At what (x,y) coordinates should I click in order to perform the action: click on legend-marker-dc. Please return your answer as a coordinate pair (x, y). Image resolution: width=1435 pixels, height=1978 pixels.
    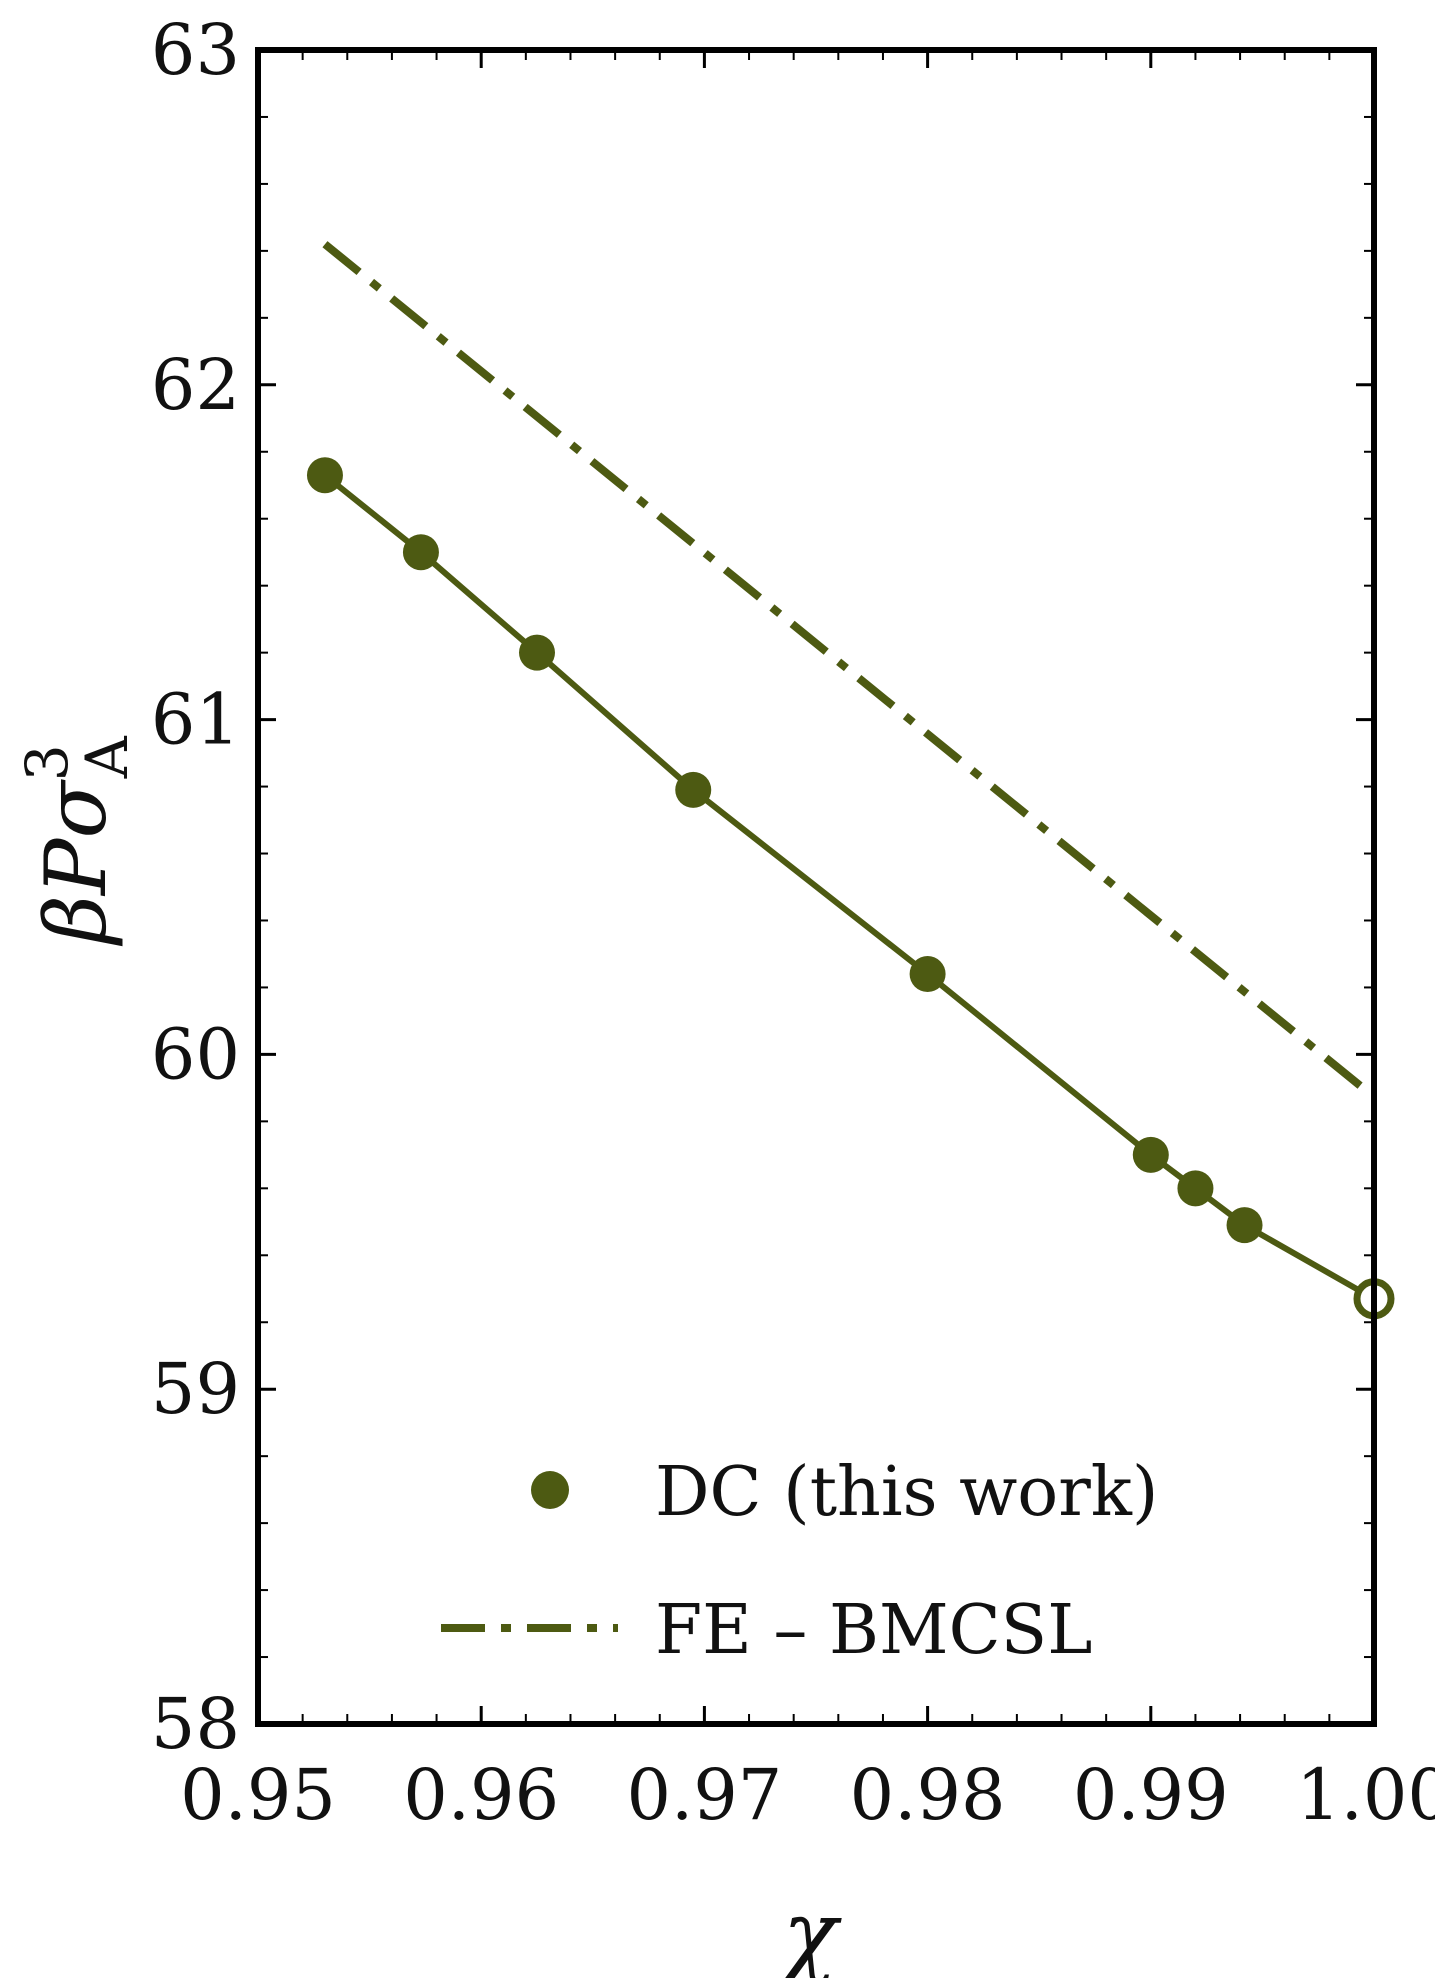
    Looking at the image, I should click on (550, 1490).